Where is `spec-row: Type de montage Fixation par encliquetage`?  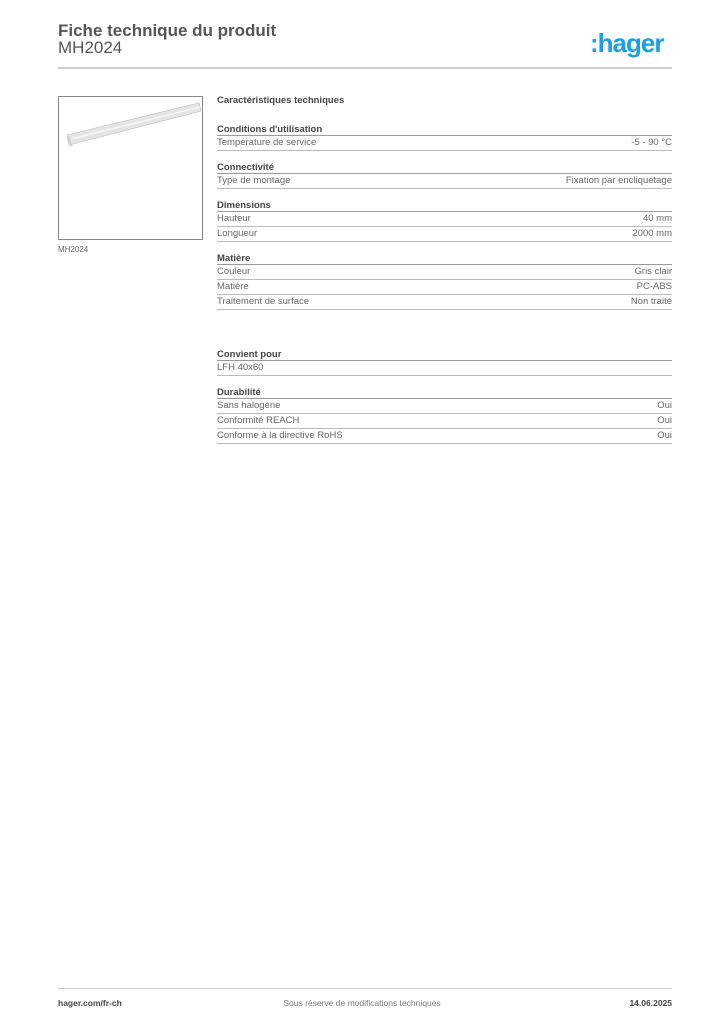
spec-row: Type de montage Fixation par encliquetage is located at coordinates (444, 181).